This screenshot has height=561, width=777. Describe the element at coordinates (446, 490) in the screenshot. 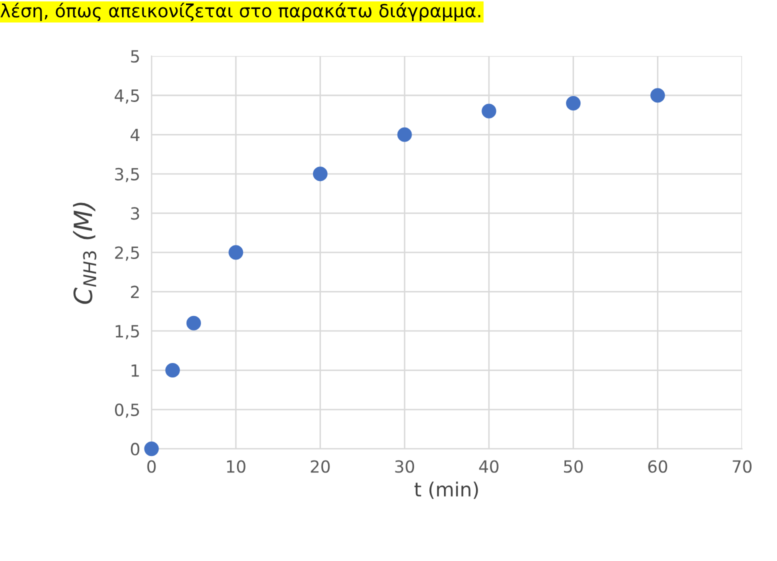

I see `x-axis-title: t (min)` at that location.